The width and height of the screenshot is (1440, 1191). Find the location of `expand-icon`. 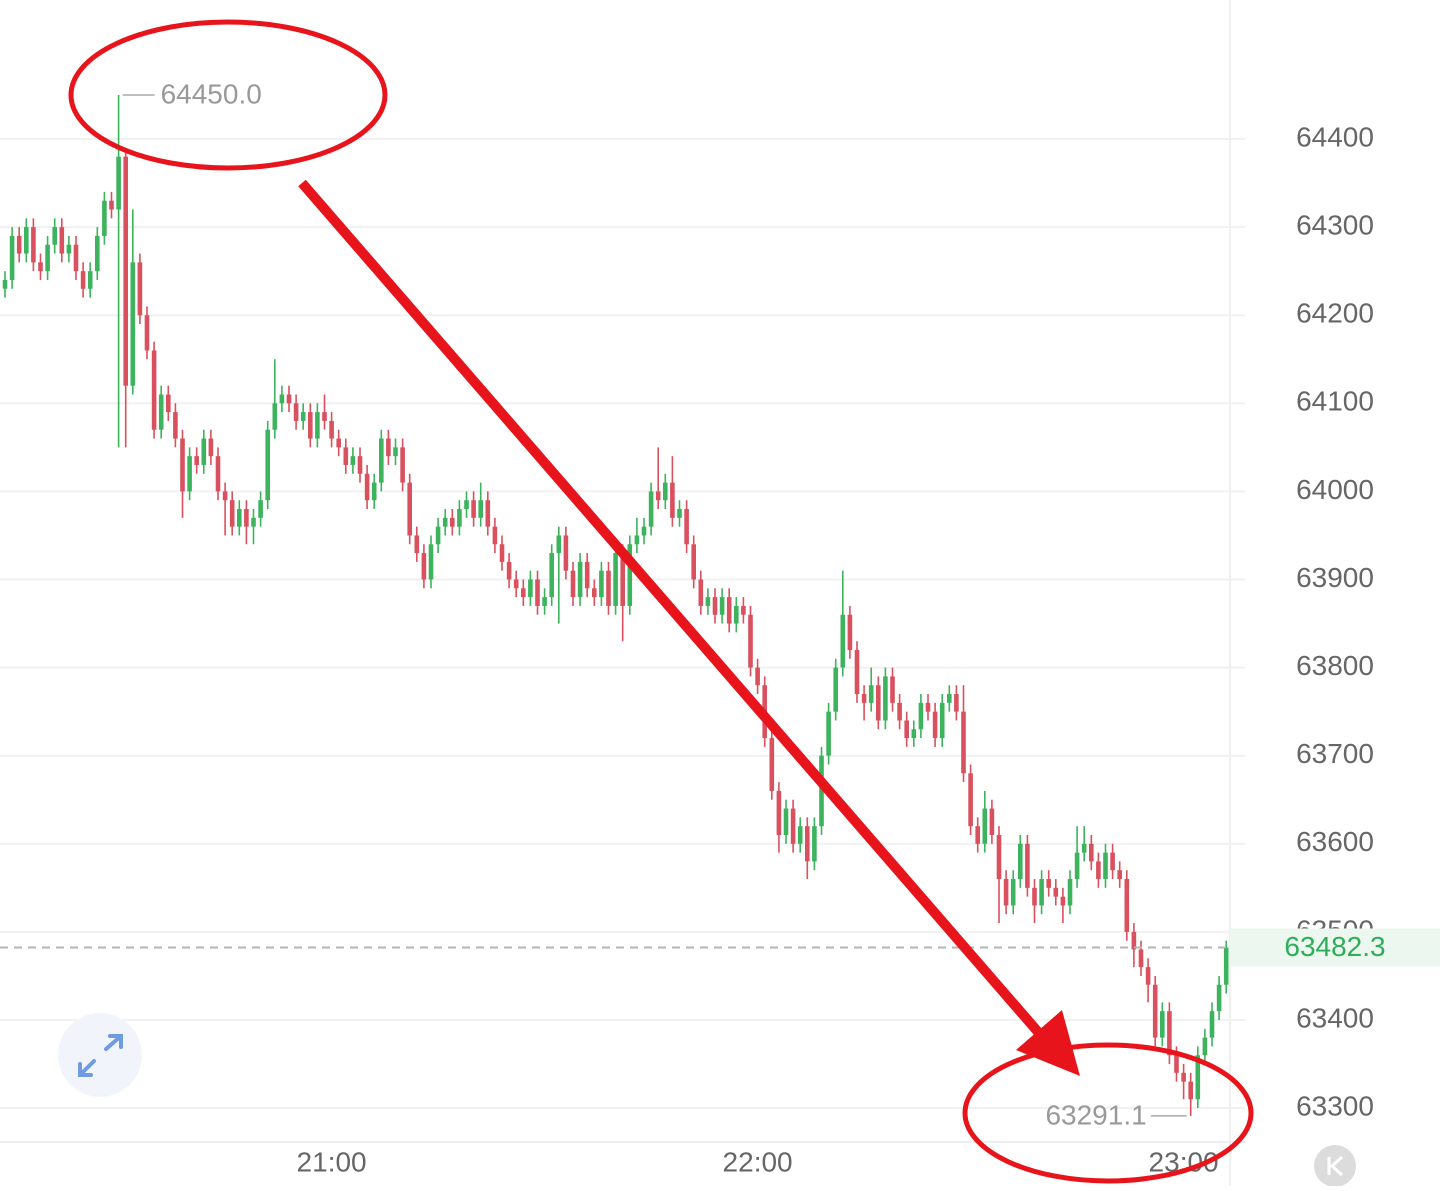

expand-icon is located at coordinates (100, 1055).